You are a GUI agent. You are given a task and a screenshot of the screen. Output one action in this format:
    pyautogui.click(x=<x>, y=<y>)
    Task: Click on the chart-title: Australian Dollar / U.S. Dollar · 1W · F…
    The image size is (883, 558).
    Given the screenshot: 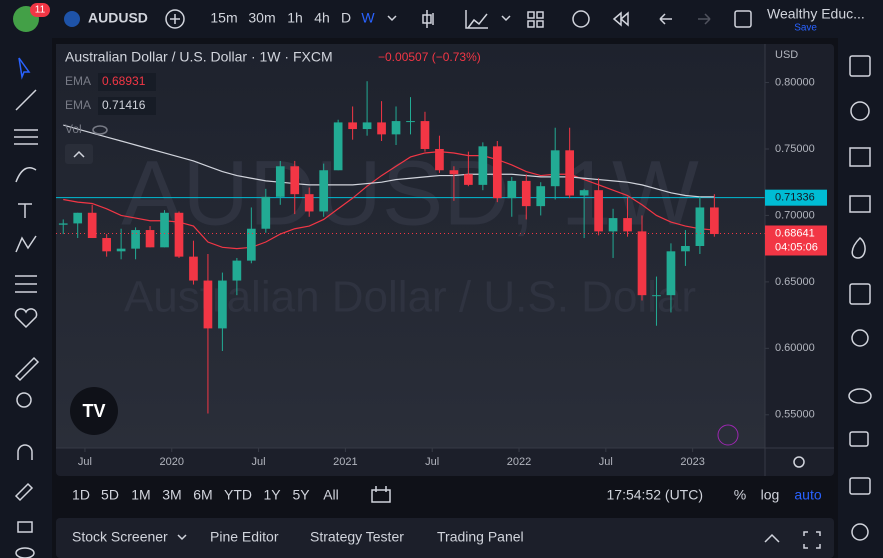 What is the action you would take?
    pyautogui.click(x=199, y=57)
    